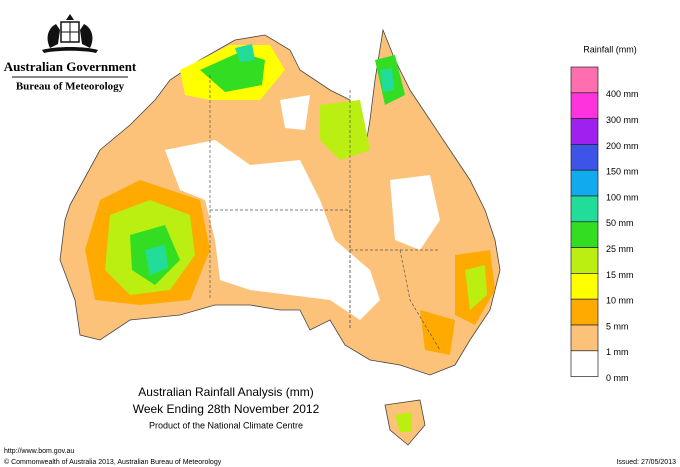  What do you see at coordinates (70, 66) in the screenshot?
I see `government-name: Australian Government` at bounding box center [70, 66].